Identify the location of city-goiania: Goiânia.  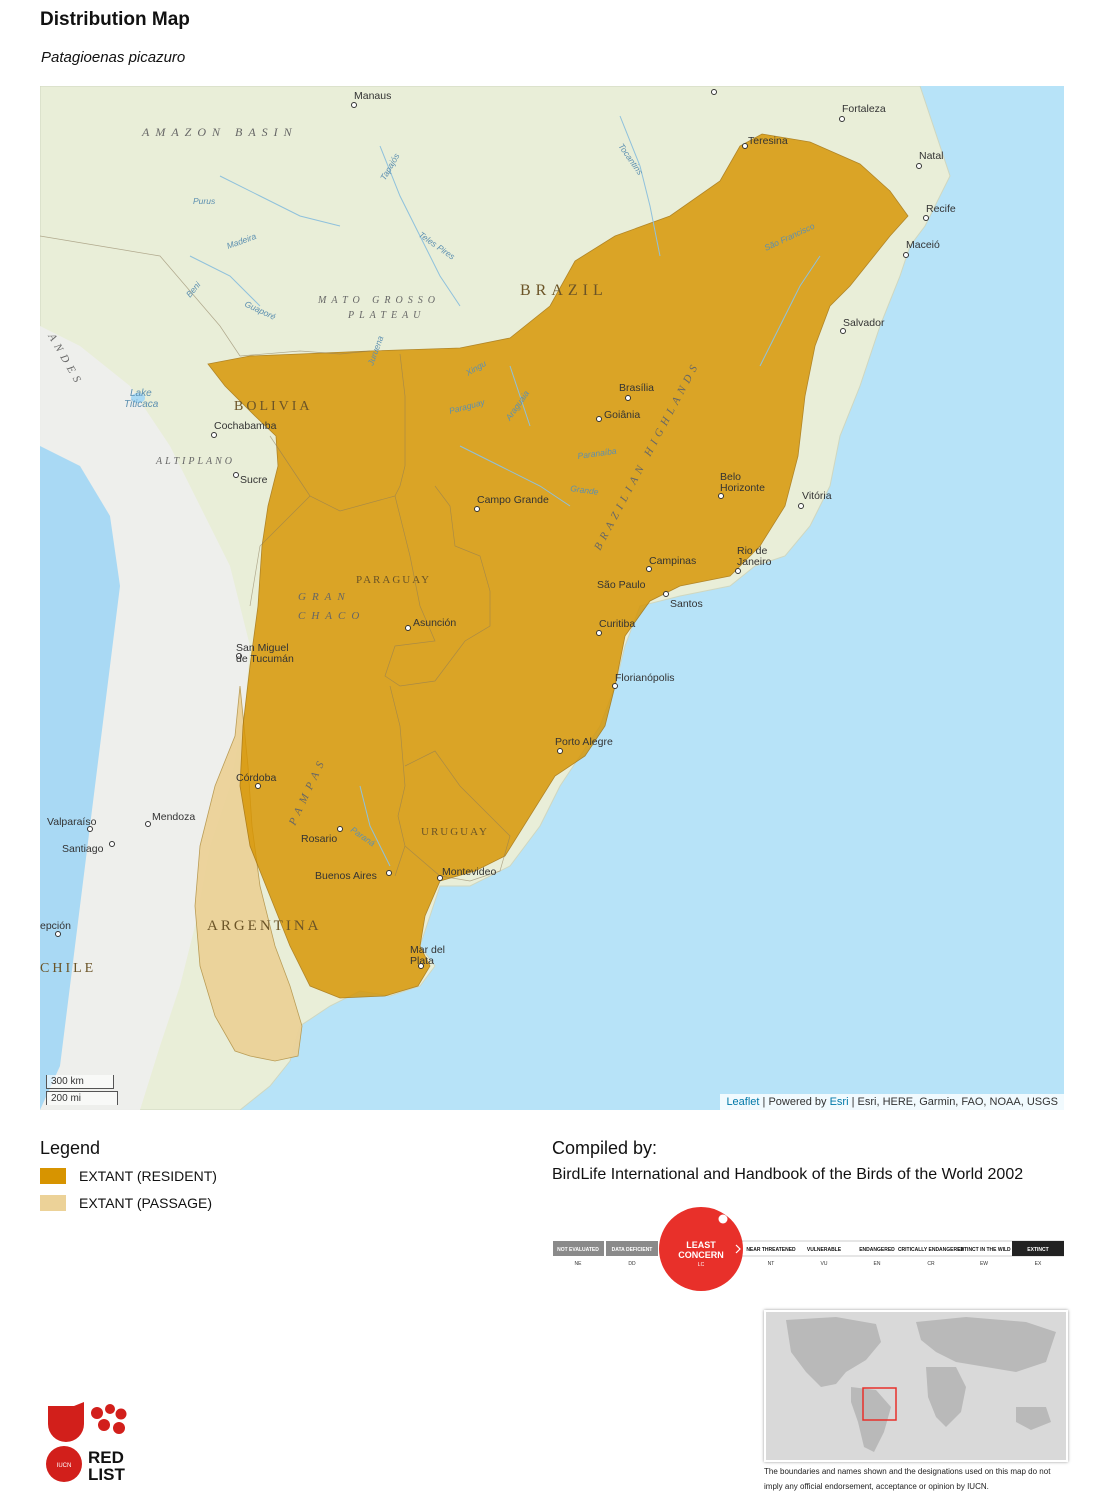
(622, 415).